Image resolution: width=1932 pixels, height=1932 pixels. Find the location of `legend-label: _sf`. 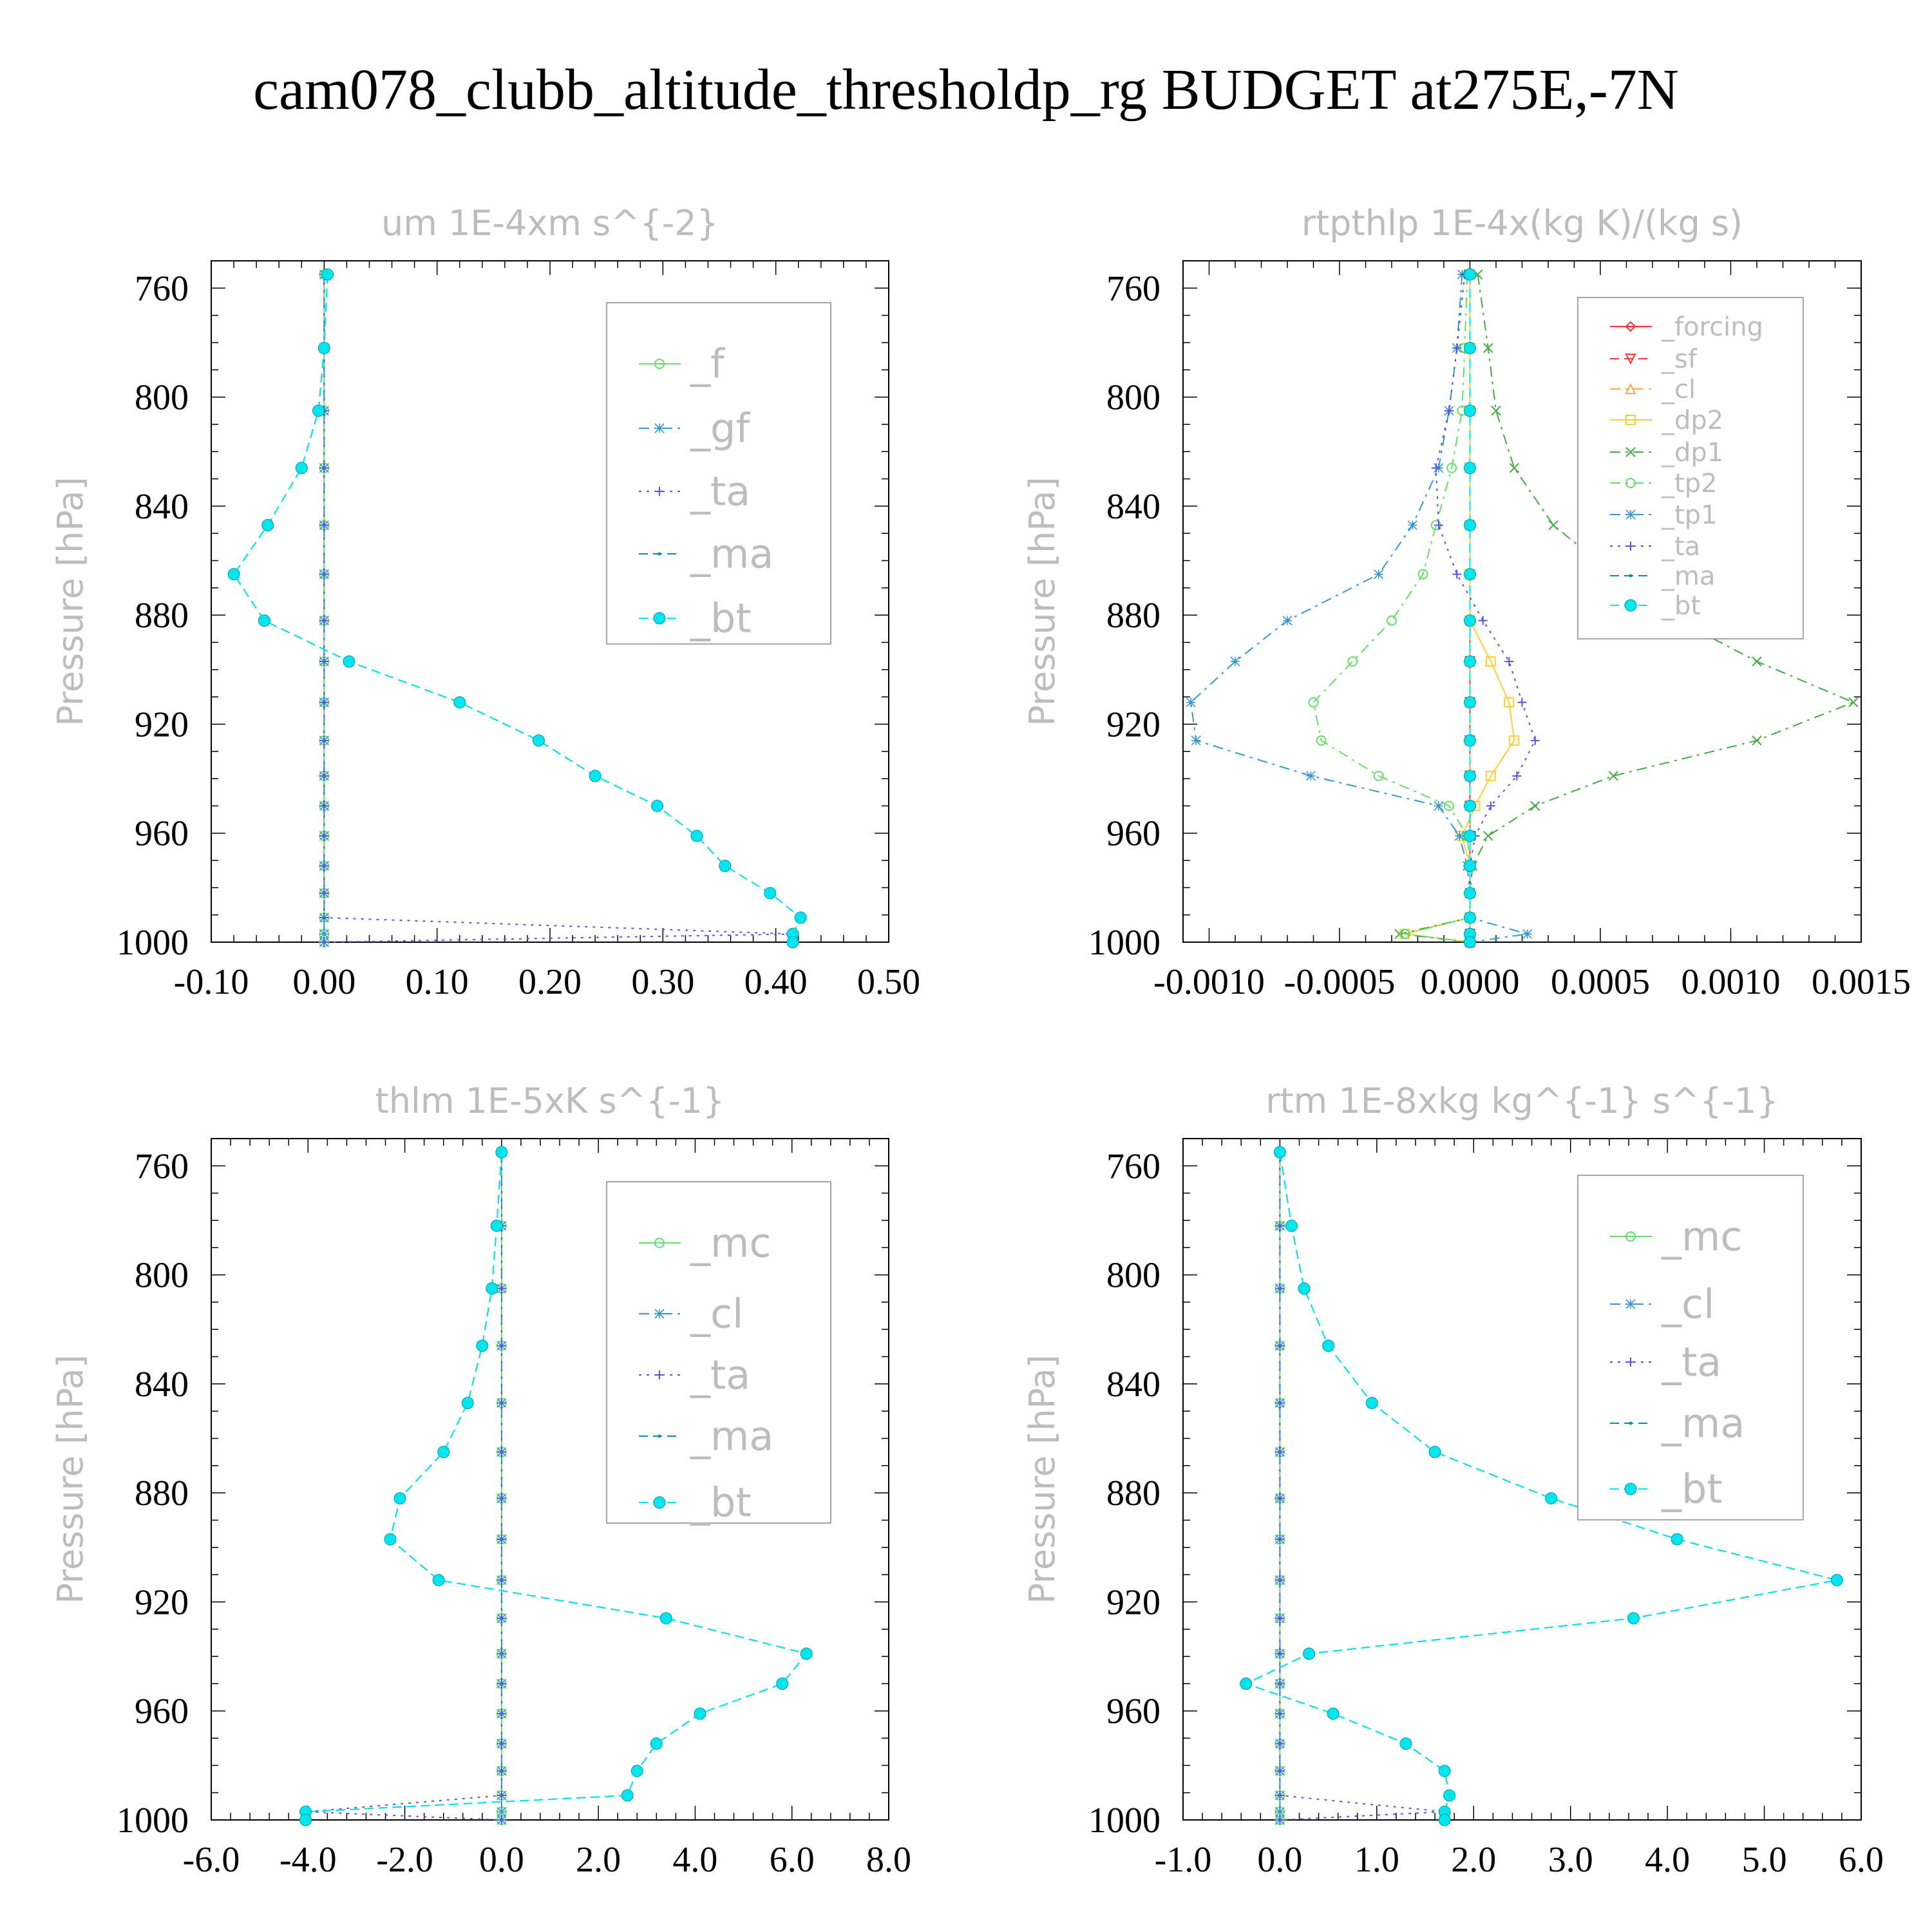

legend-label: _sf is located at coordinates (1679, 359).